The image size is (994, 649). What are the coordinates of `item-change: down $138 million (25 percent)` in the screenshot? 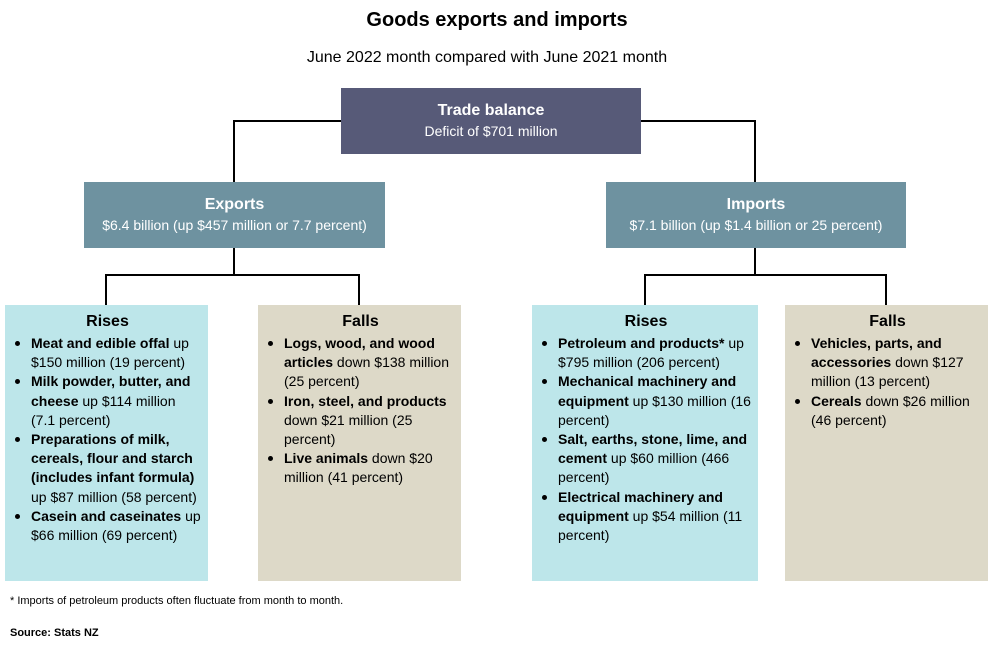 It's located at (367, 372).